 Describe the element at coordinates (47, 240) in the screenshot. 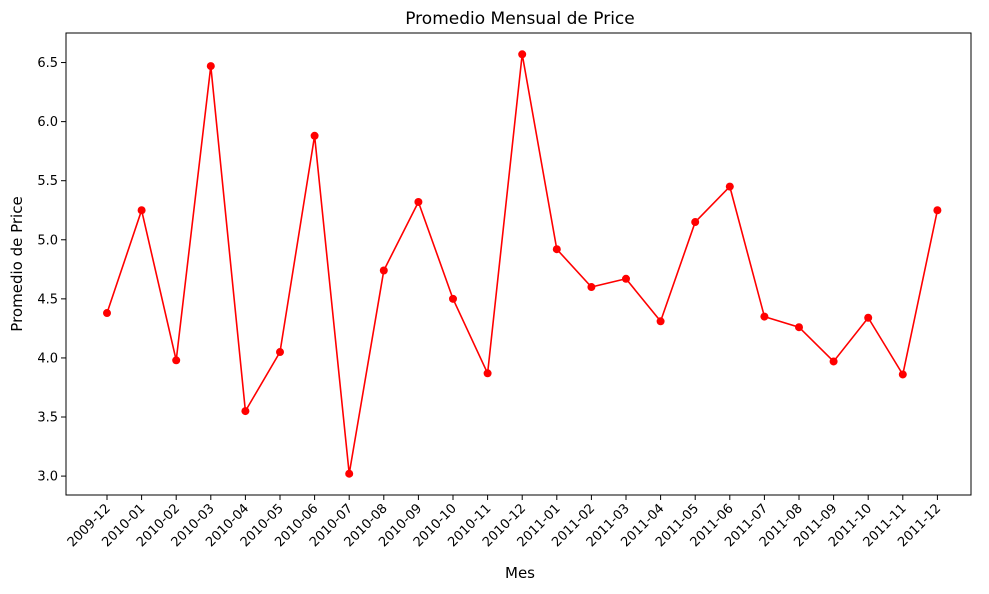

I see `y-tick-label: 5.0` at that location.